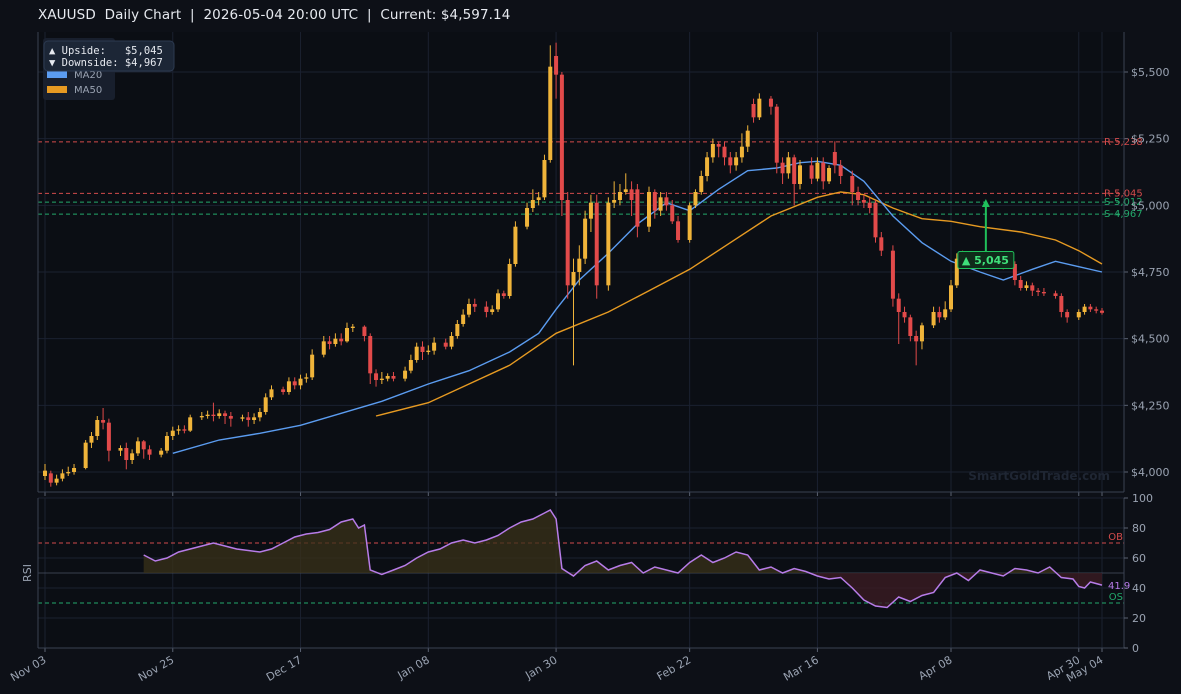 Image resolution: width=1181 pixels, height=694 pixels. Describe the element at coordinates (1142, 498) in the screenshot. I see `rsi-tick-label: 100` at that location.